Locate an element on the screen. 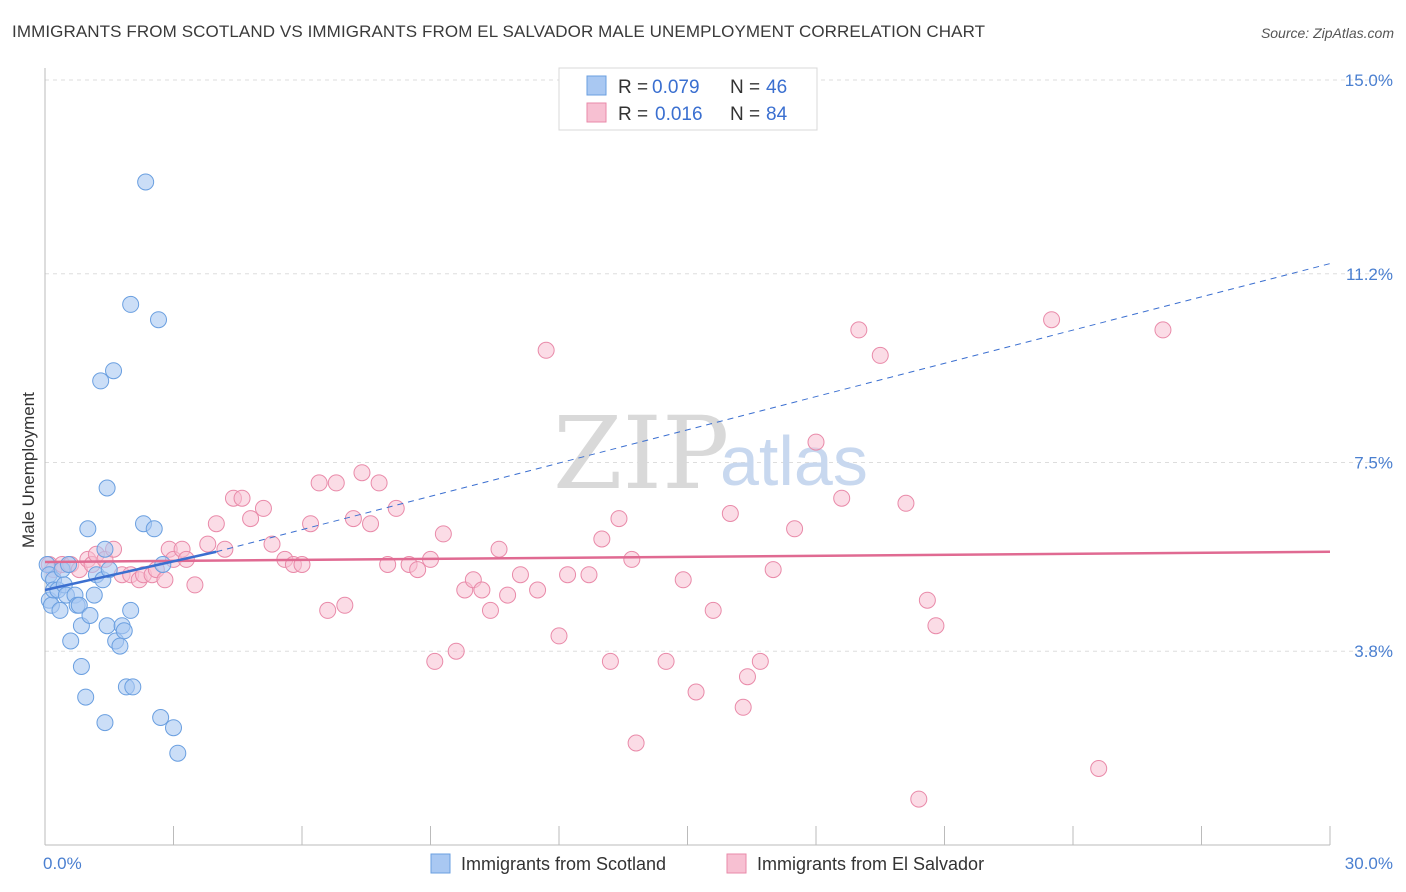  bottom-legend-elsalvador-label: Immigrants from El Salvador is located at coordinates (870, 864).